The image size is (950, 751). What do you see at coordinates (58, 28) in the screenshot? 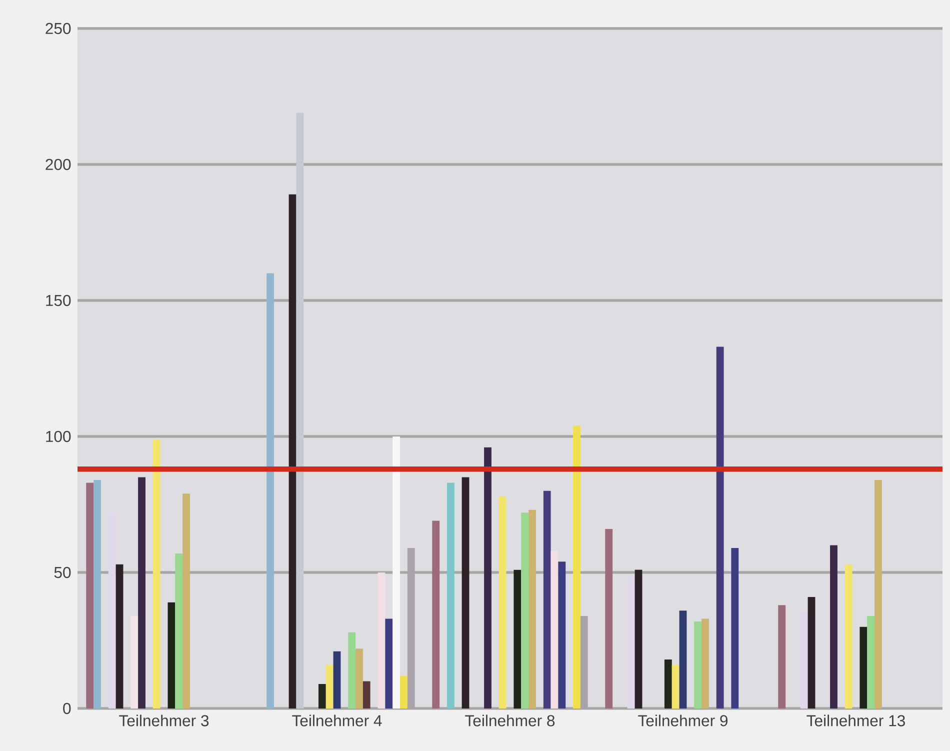
I see `y-tick-label: 250` at bounding box center [58, 28].